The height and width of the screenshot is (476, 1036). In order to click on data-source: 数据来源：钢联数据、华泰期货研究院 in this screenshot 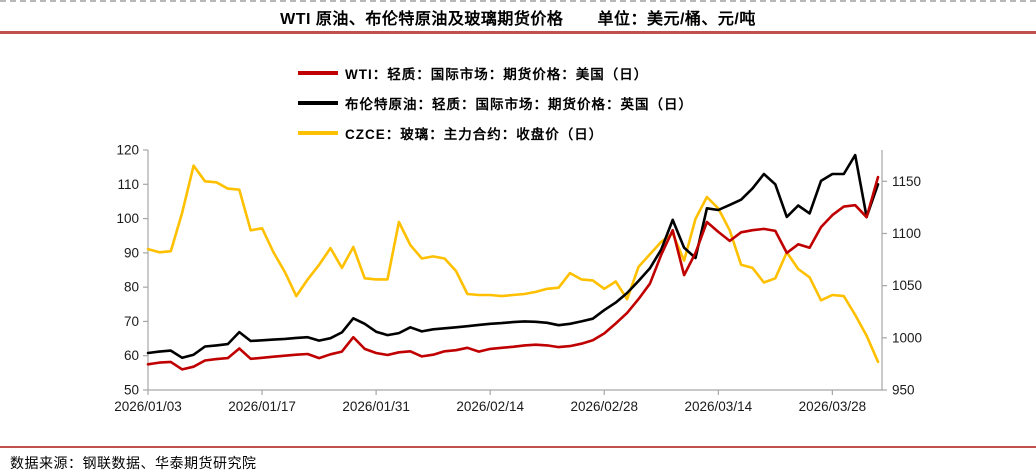, I will do `click(133, 463)`.